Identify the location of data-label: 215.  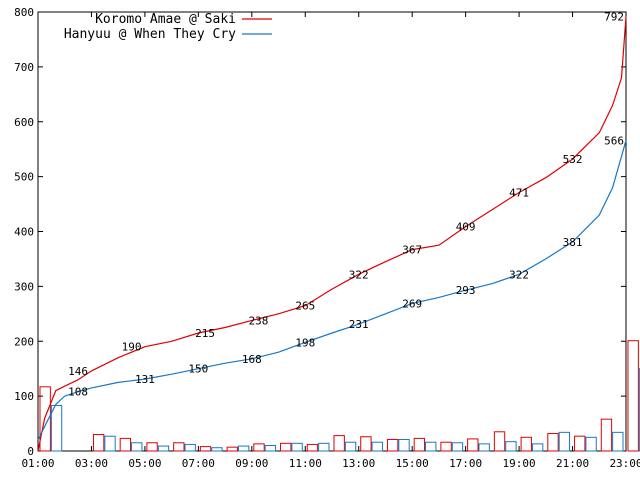
(205, 333).